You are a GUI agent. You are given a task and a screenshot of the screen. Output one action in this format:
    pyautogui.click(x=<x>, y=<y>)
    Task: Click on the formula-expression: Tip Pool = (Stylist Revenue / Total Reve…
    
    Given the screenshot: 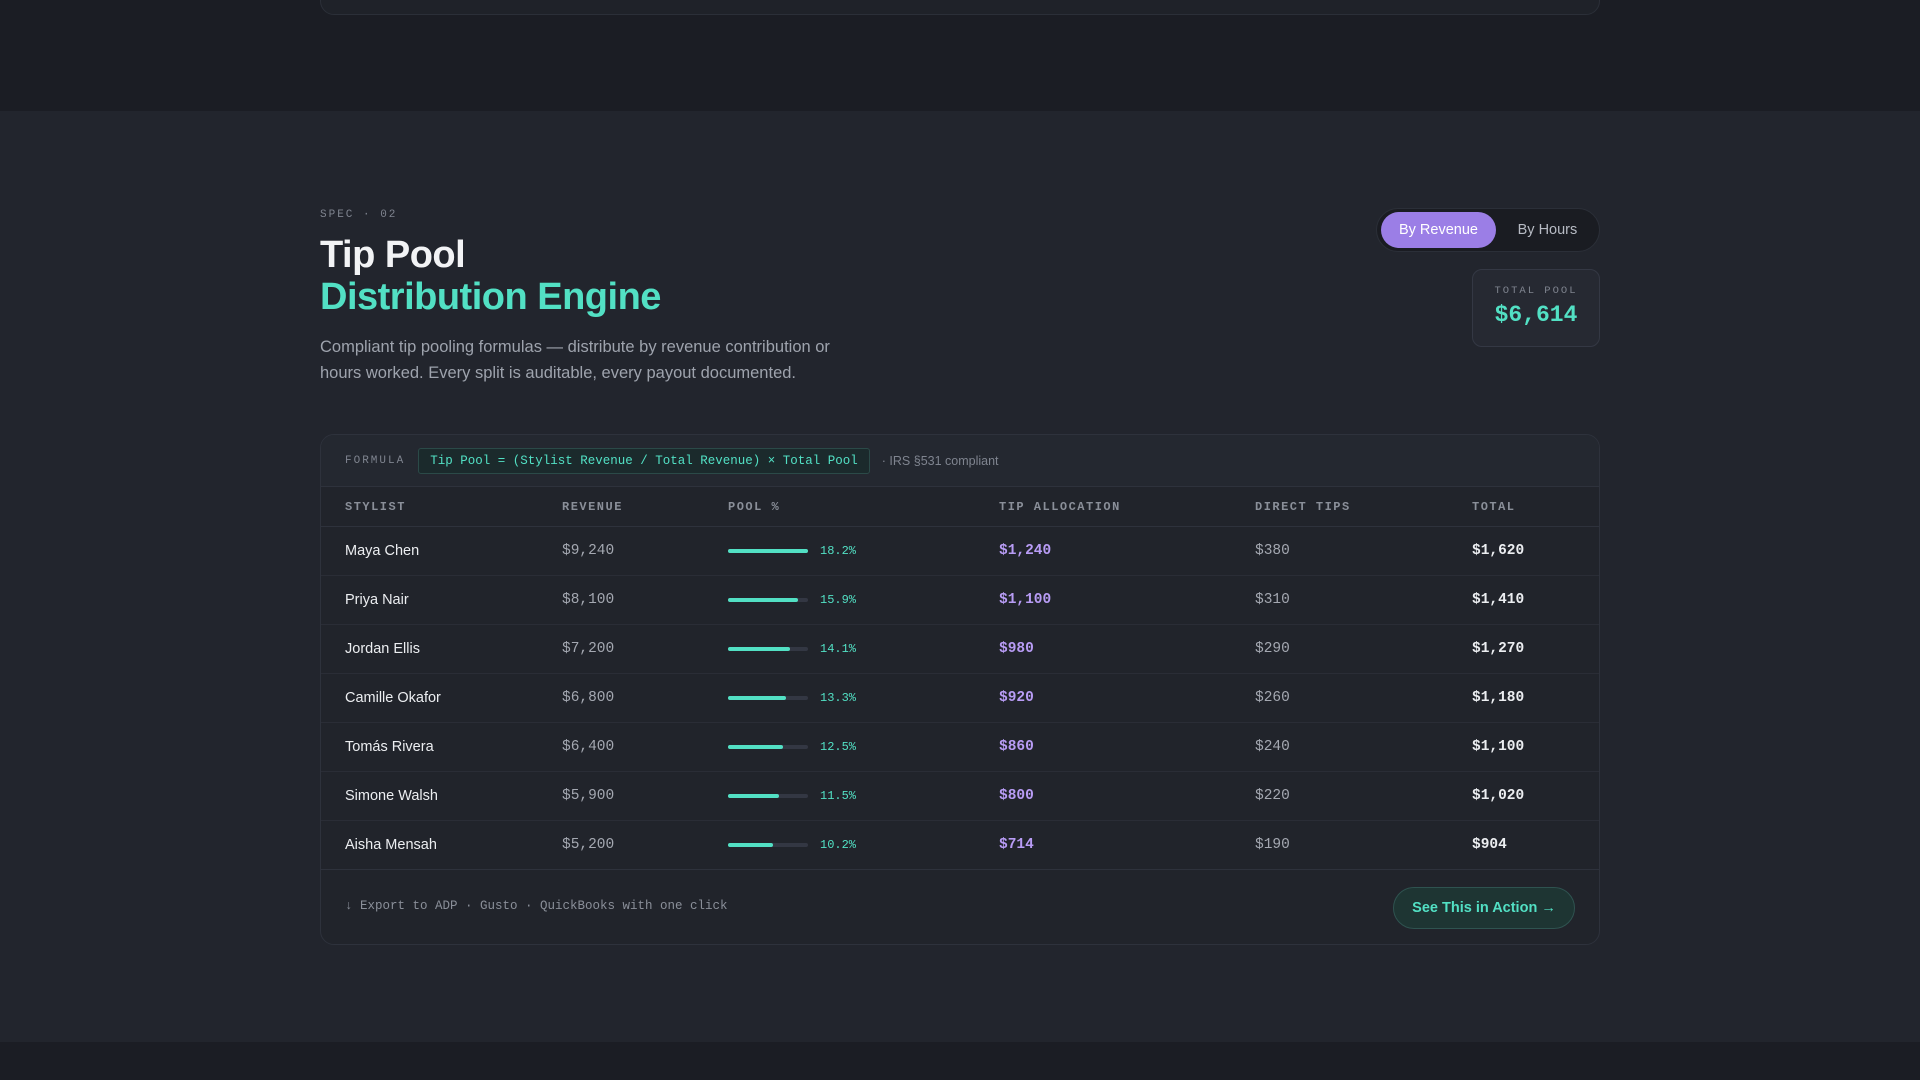 What is the action you would take?
    pyautogui.click(x=644, y=460)
    